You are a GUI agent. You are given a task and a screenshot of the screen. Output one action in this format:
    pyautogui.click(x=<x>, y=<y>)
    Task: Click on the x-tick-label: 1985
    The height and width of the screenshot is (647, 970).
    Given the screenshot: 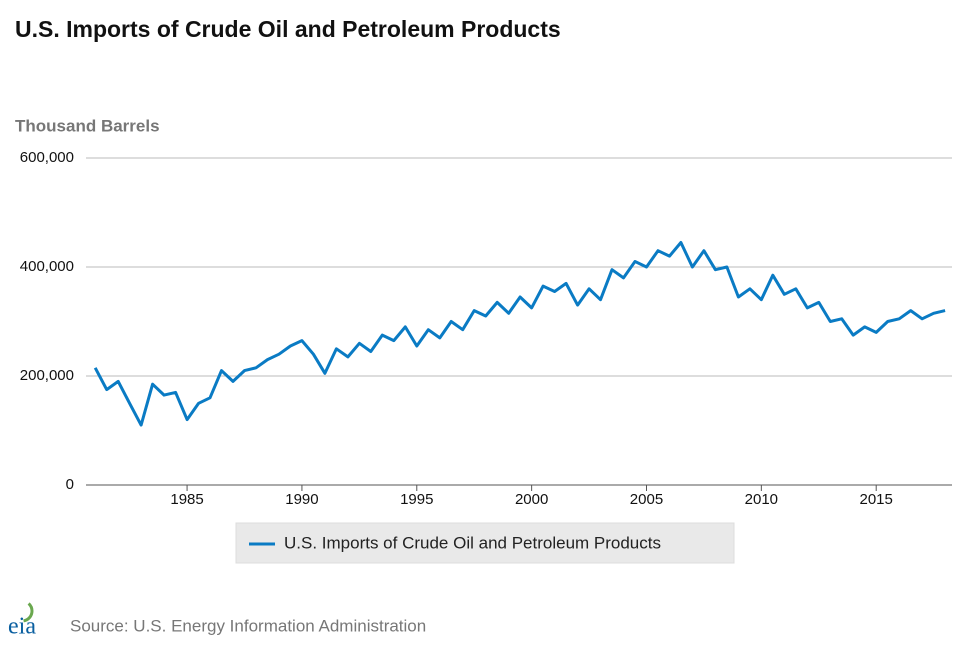 What is the action you would take?
    pyautogui.click(x=186, y=499)
    